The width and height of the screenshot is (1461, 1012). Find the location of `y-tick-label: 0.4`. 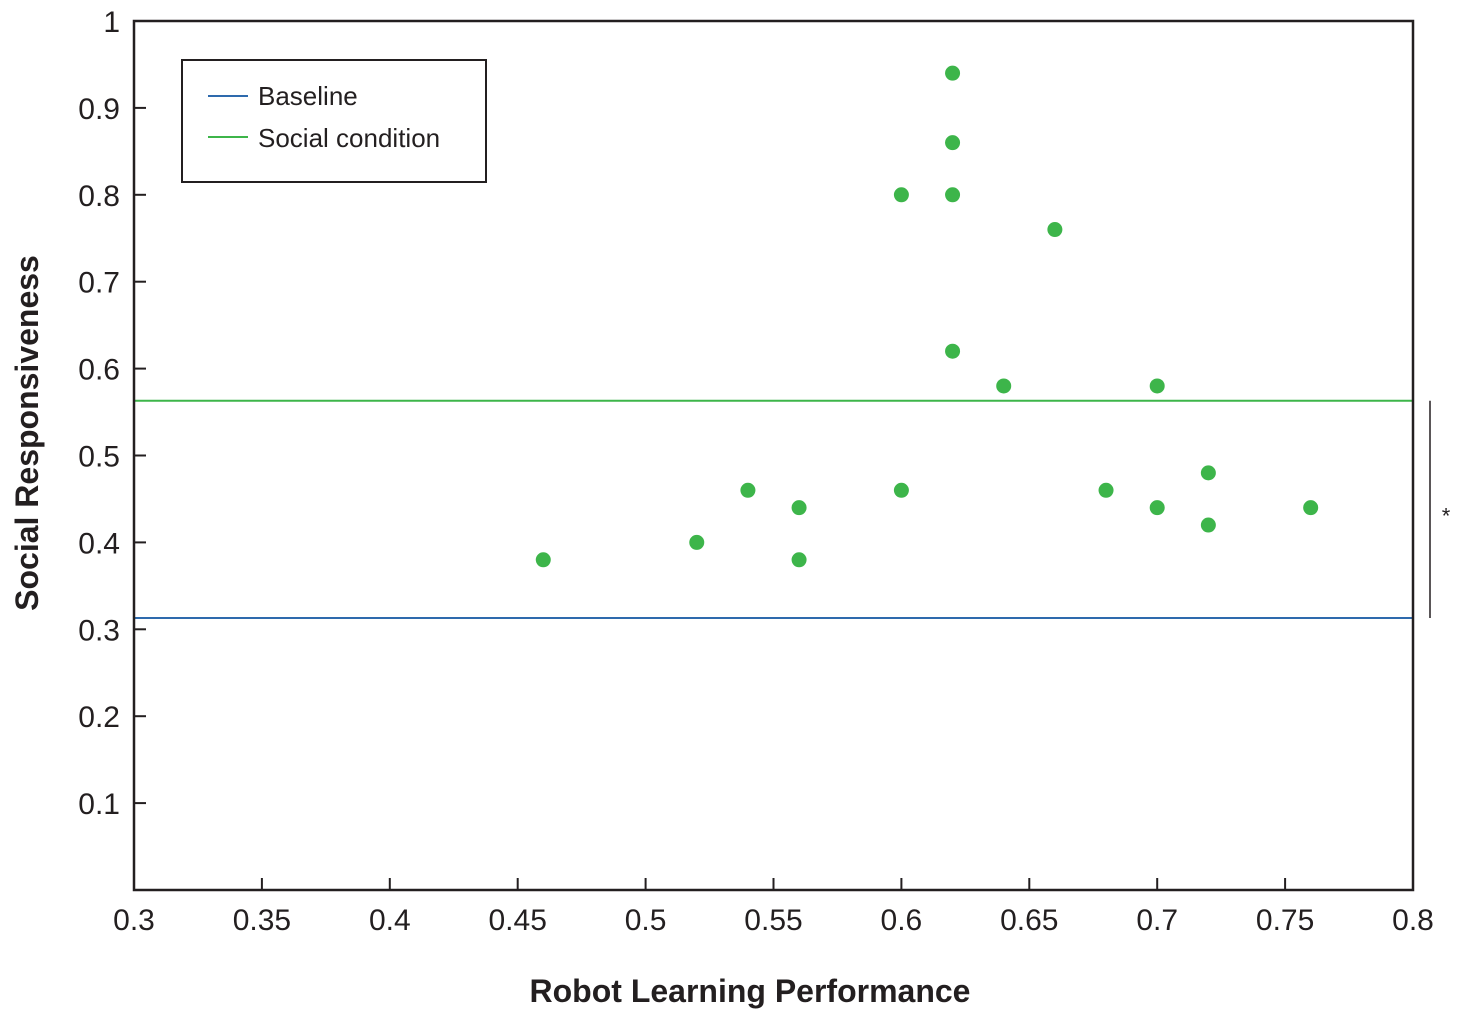

y-tick-label: 0.4 is located at coordinates (99, 543).